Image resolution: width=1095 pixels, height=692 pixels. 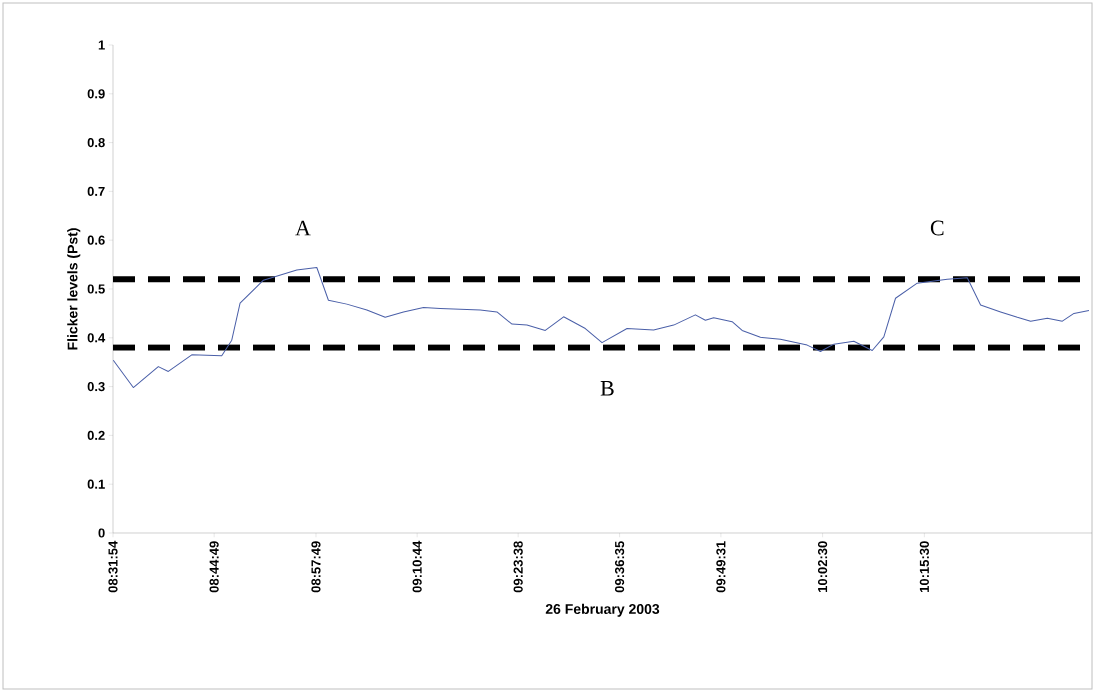 I want to click on y-tick-label: 0.3, so click(x=96, y=386).